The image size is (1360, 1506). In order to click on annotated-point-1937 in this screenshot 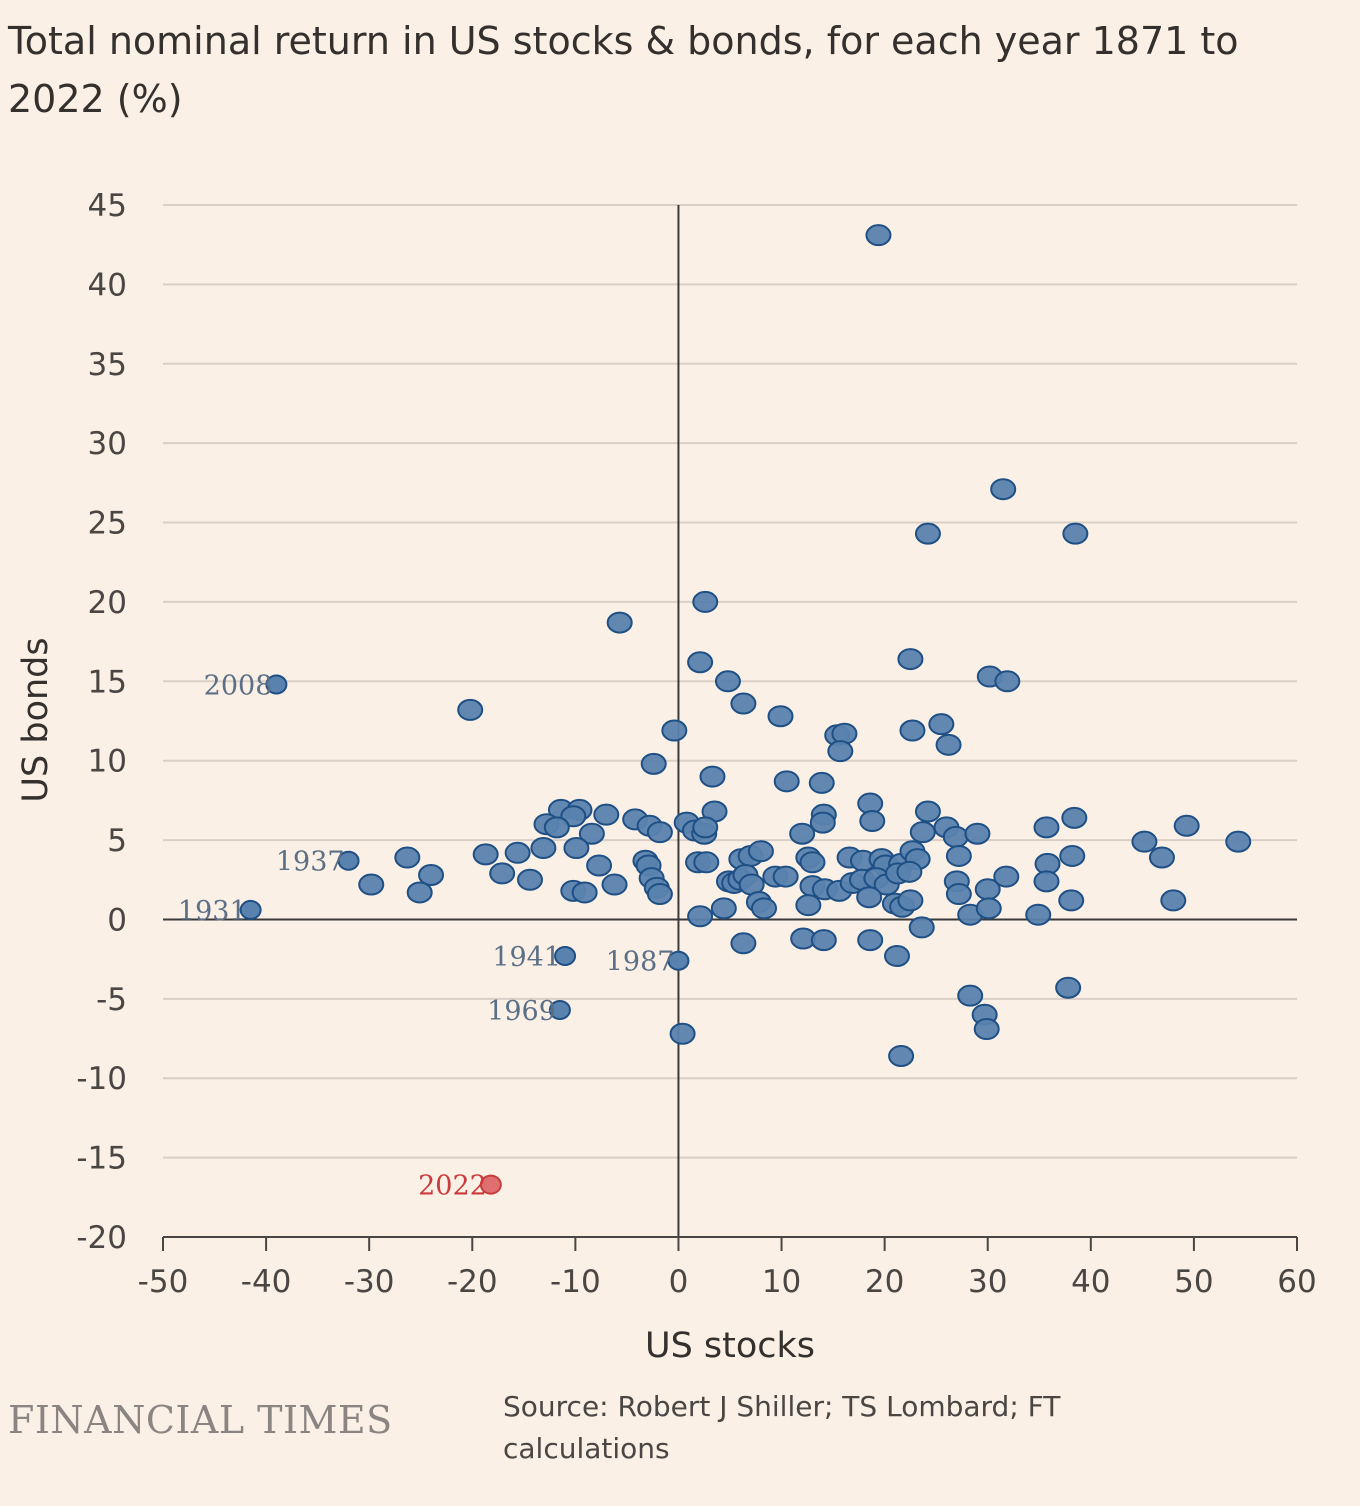, I will do `click(348, 860)`.